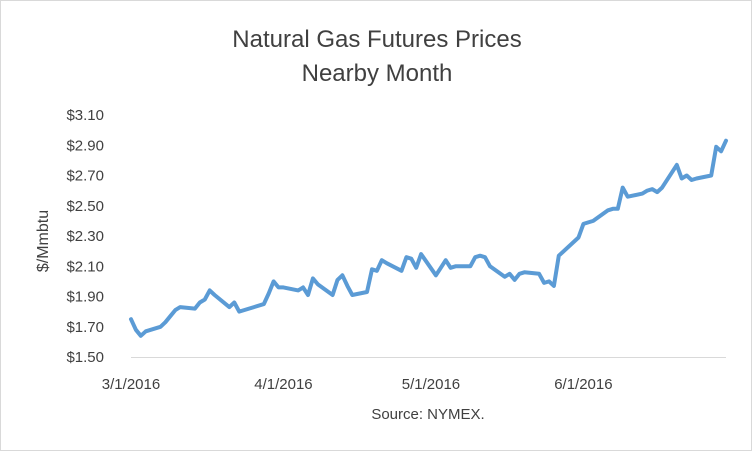 The image size is (752, 452). I want to click on source-note: Source: NYMEX., so click(427, 414).